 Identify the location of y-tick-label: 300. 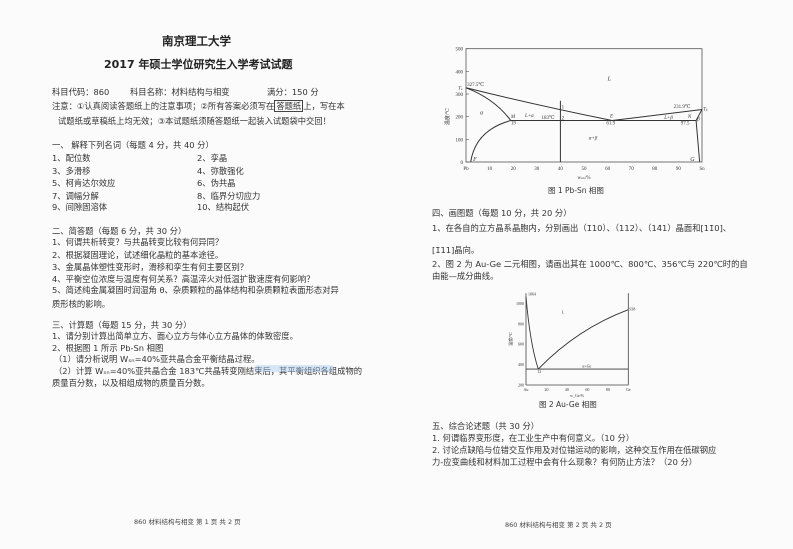
(460, 95).